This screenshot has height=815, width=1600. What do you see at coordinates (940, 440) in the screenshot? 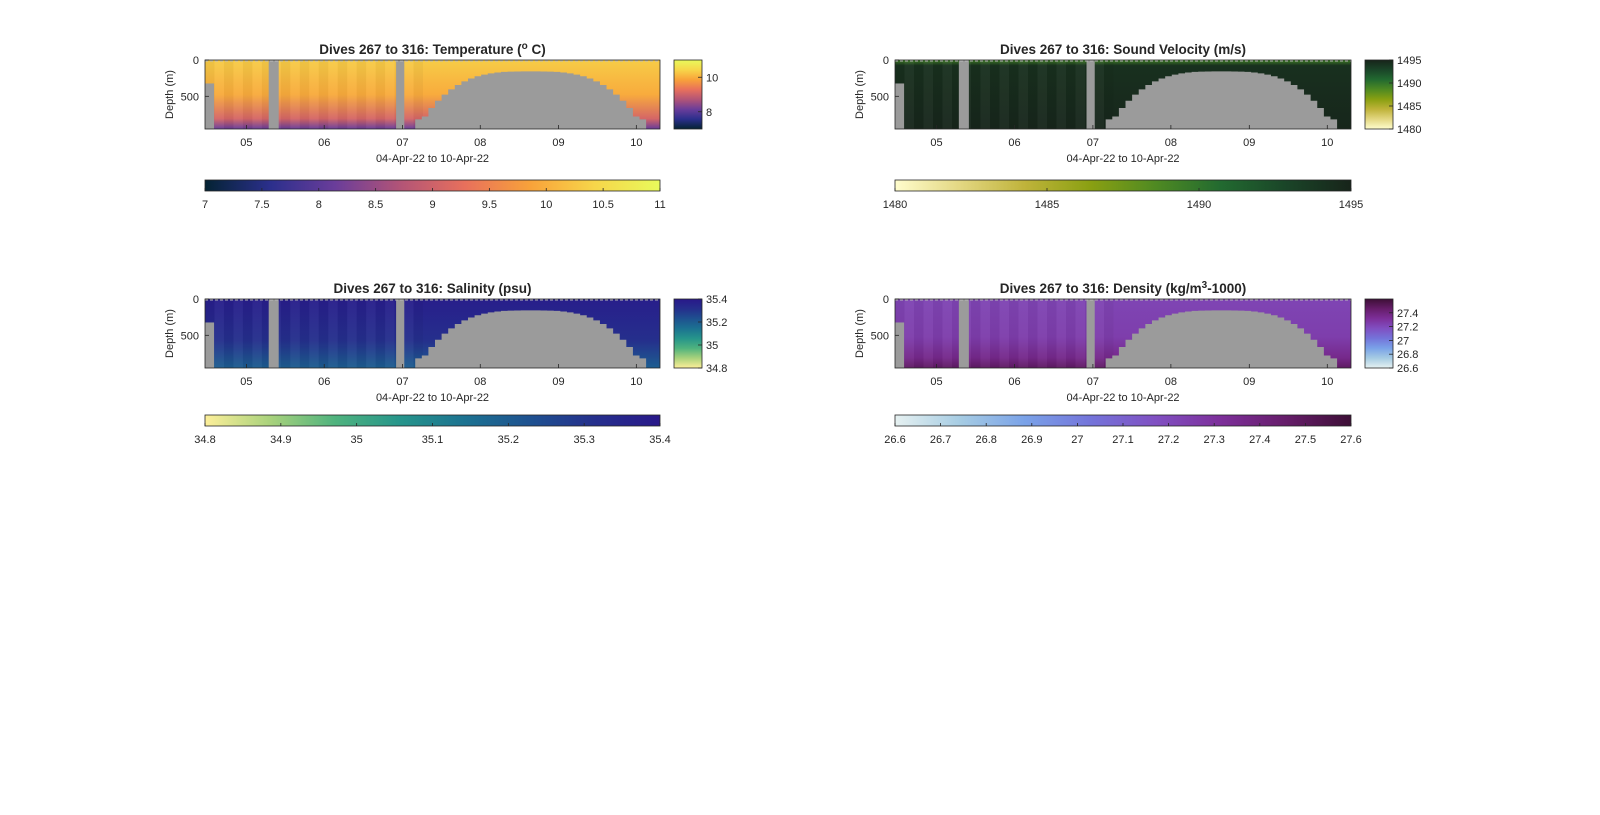
I see `colorbar-bottom-label: 26.7` at bounding box center [940, 440].